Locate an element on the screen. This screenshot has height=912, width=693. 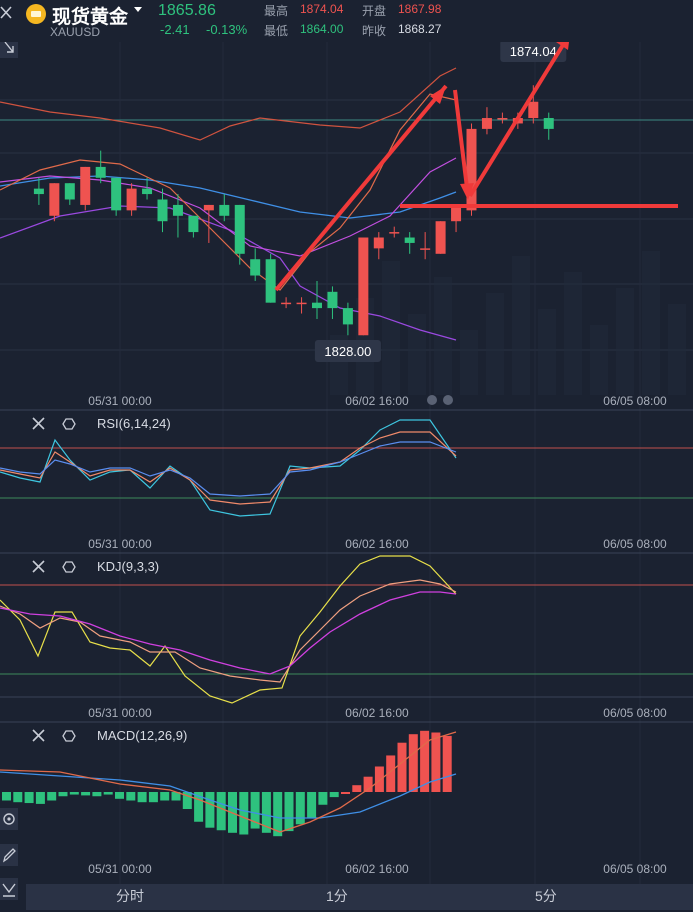
rsi-time-label: 06/05 08:00 is located at coordinates (635, 544).